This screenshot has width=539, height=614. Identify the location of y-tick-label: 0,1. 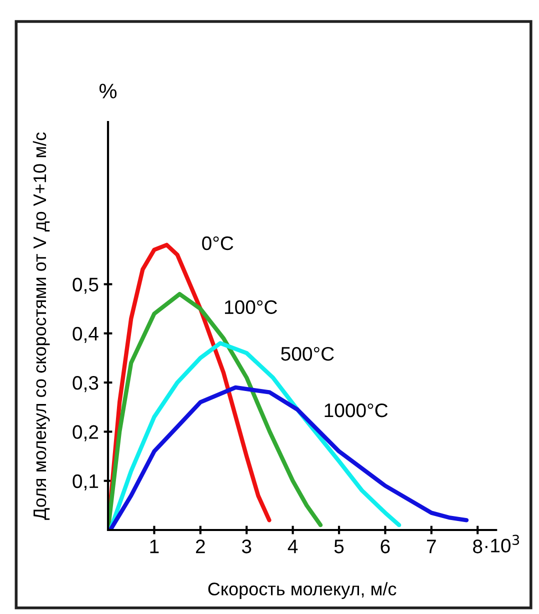
(85, 482).